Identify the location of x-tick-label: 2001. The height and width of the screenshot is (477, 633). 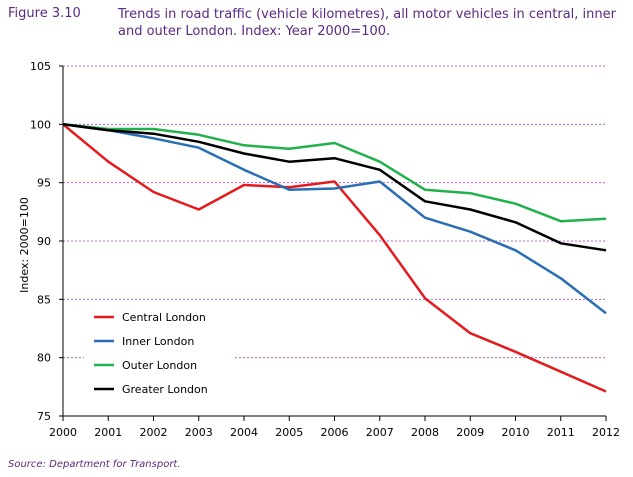
(108, 432).